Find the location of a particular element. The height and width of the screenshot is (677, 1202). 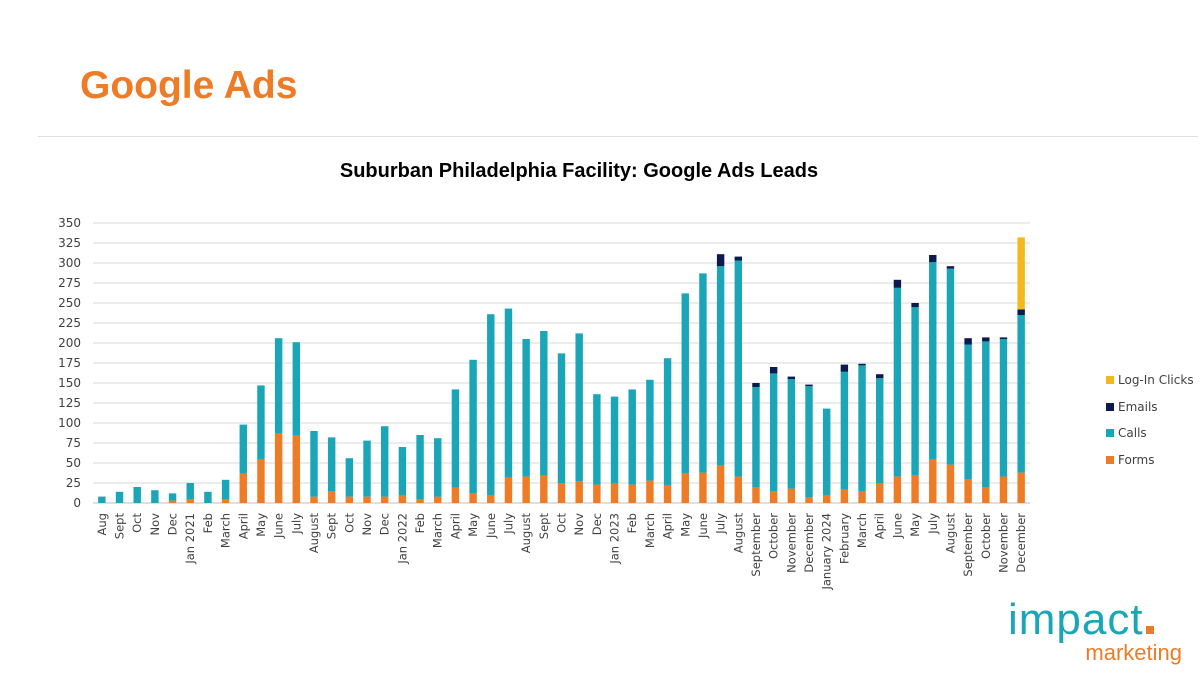

title-divider is located at coordinates (618, 136).